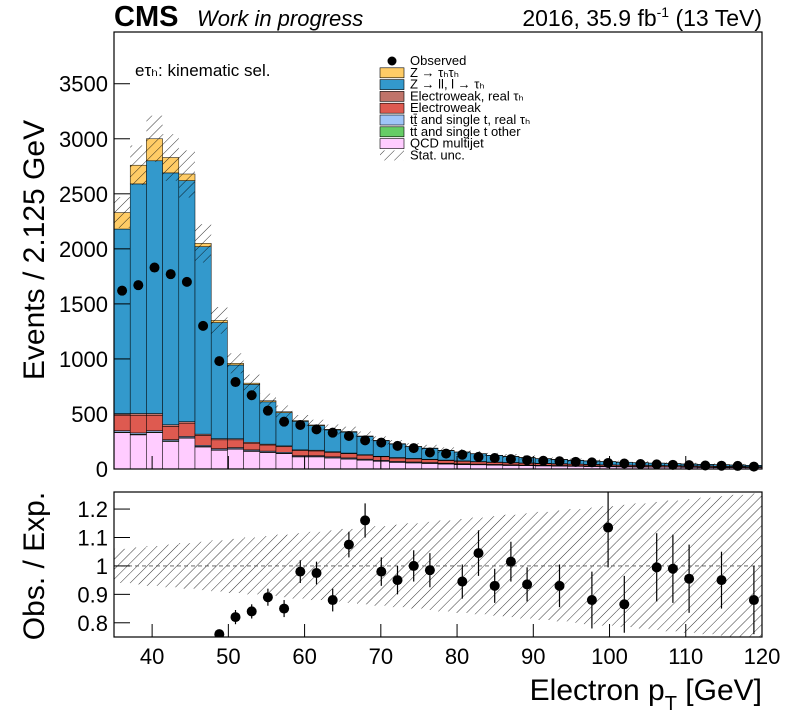  I want to click on cms-label: CMS, so click(146, 17).